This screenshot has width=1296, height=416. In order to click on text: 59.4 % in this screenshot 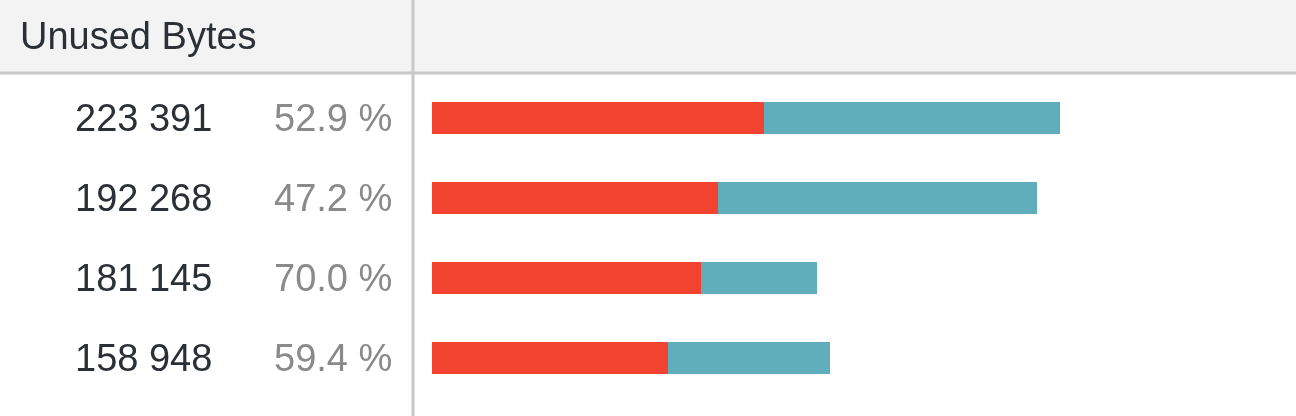, I will do `click(333, 358)`.